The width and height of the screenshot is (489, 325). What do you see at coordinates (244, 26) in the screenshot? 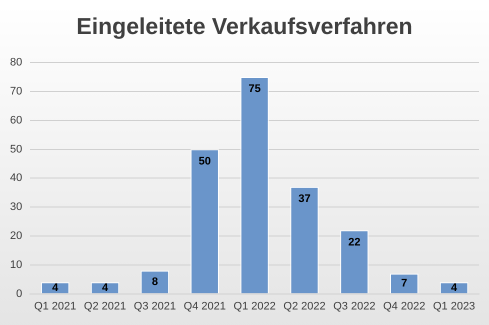
I see `chart-title: Eingeleitete Verkaufsverfahren` at bounding box center [244, 26].